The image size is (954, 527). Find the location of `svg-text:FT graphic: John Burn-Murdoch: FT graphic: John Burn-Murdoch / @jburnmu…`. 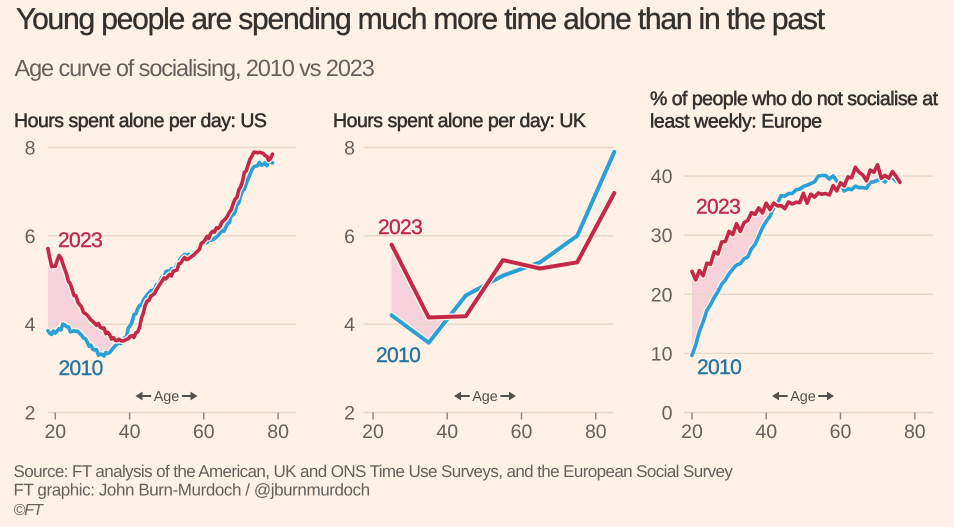

svg-text:FT graphic: John Burn-Murdoch: FT graphic: John Burn-Murdoch / @jburnmu… is located at coordinates (192, 490).